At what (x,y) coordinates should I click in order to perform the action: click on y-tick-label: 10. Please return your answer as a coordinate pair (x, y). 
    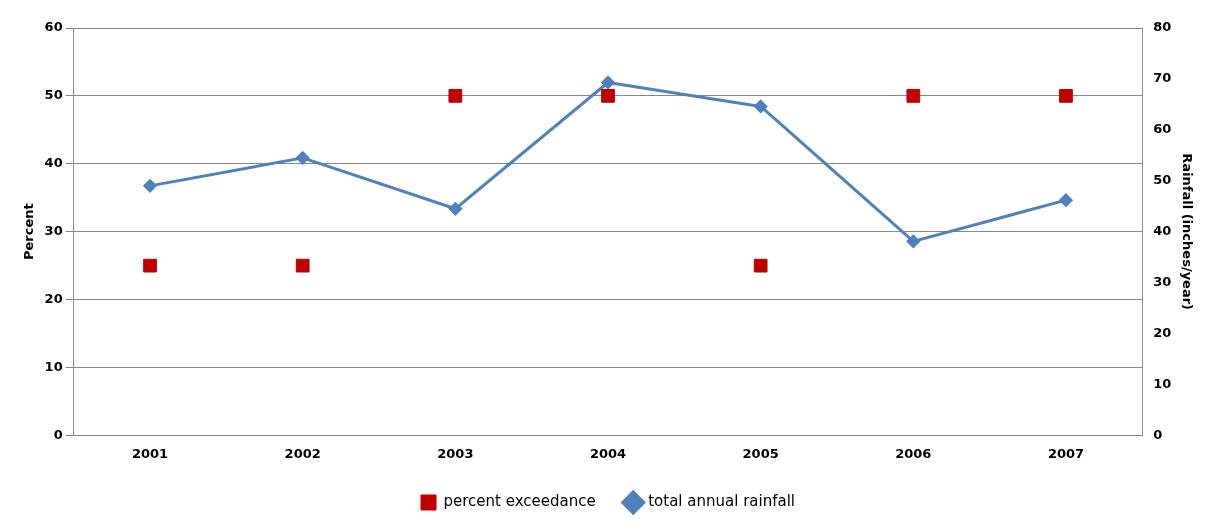
    Looking at the image, I should click on (53, 366).